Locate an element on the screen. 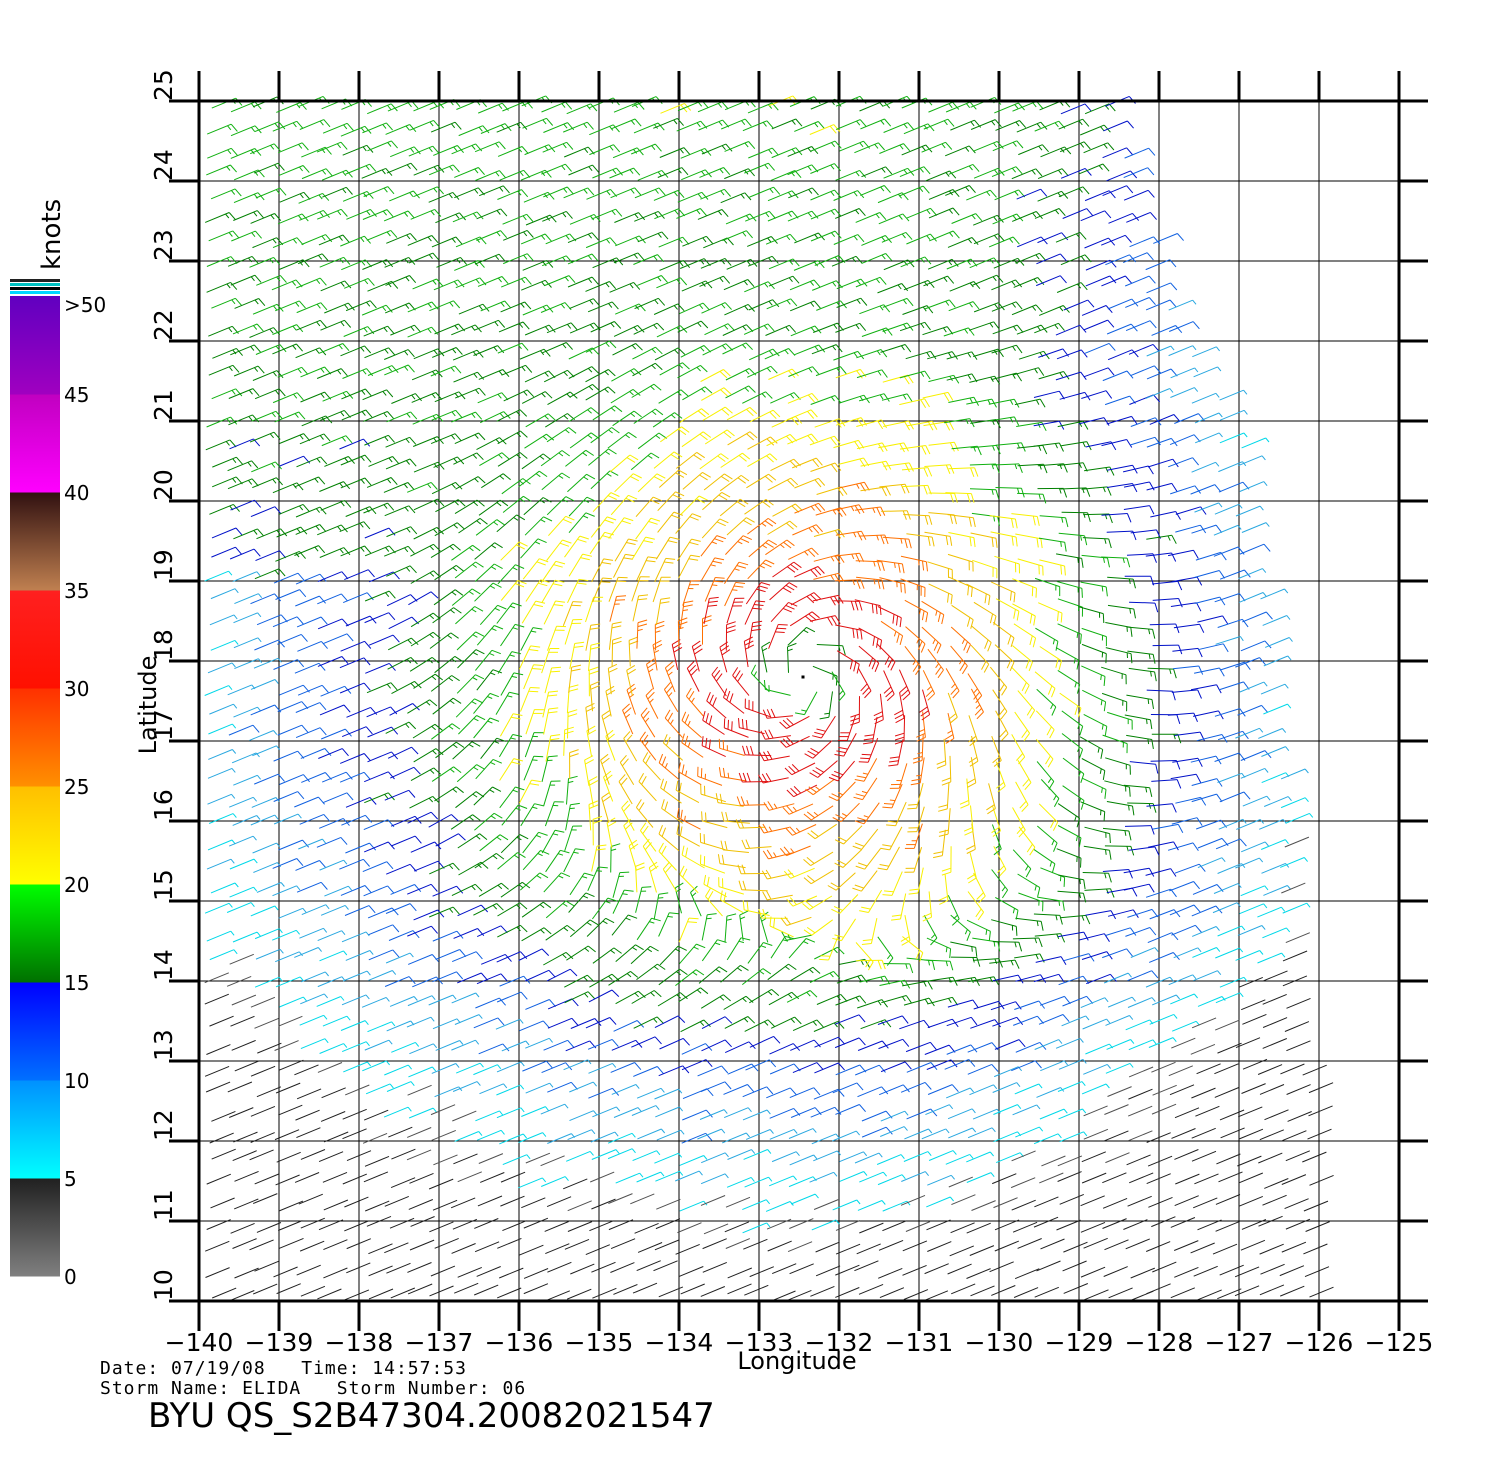  storm-number-value: 06 is located at coordinates (514, 1388).